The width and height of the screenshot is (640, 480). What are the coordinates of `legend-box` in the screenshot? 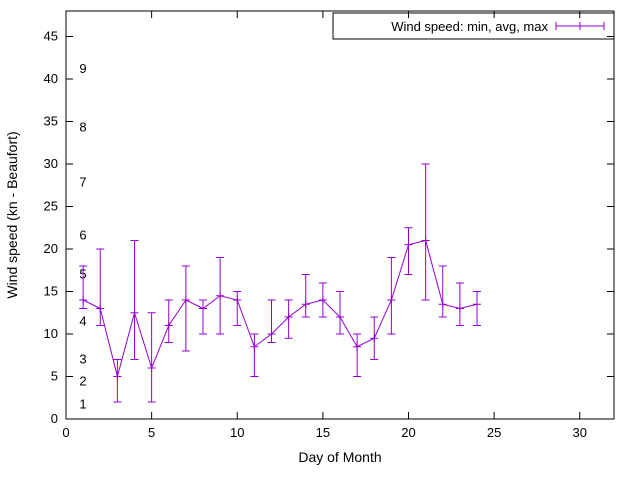 It's located at (473, 26).